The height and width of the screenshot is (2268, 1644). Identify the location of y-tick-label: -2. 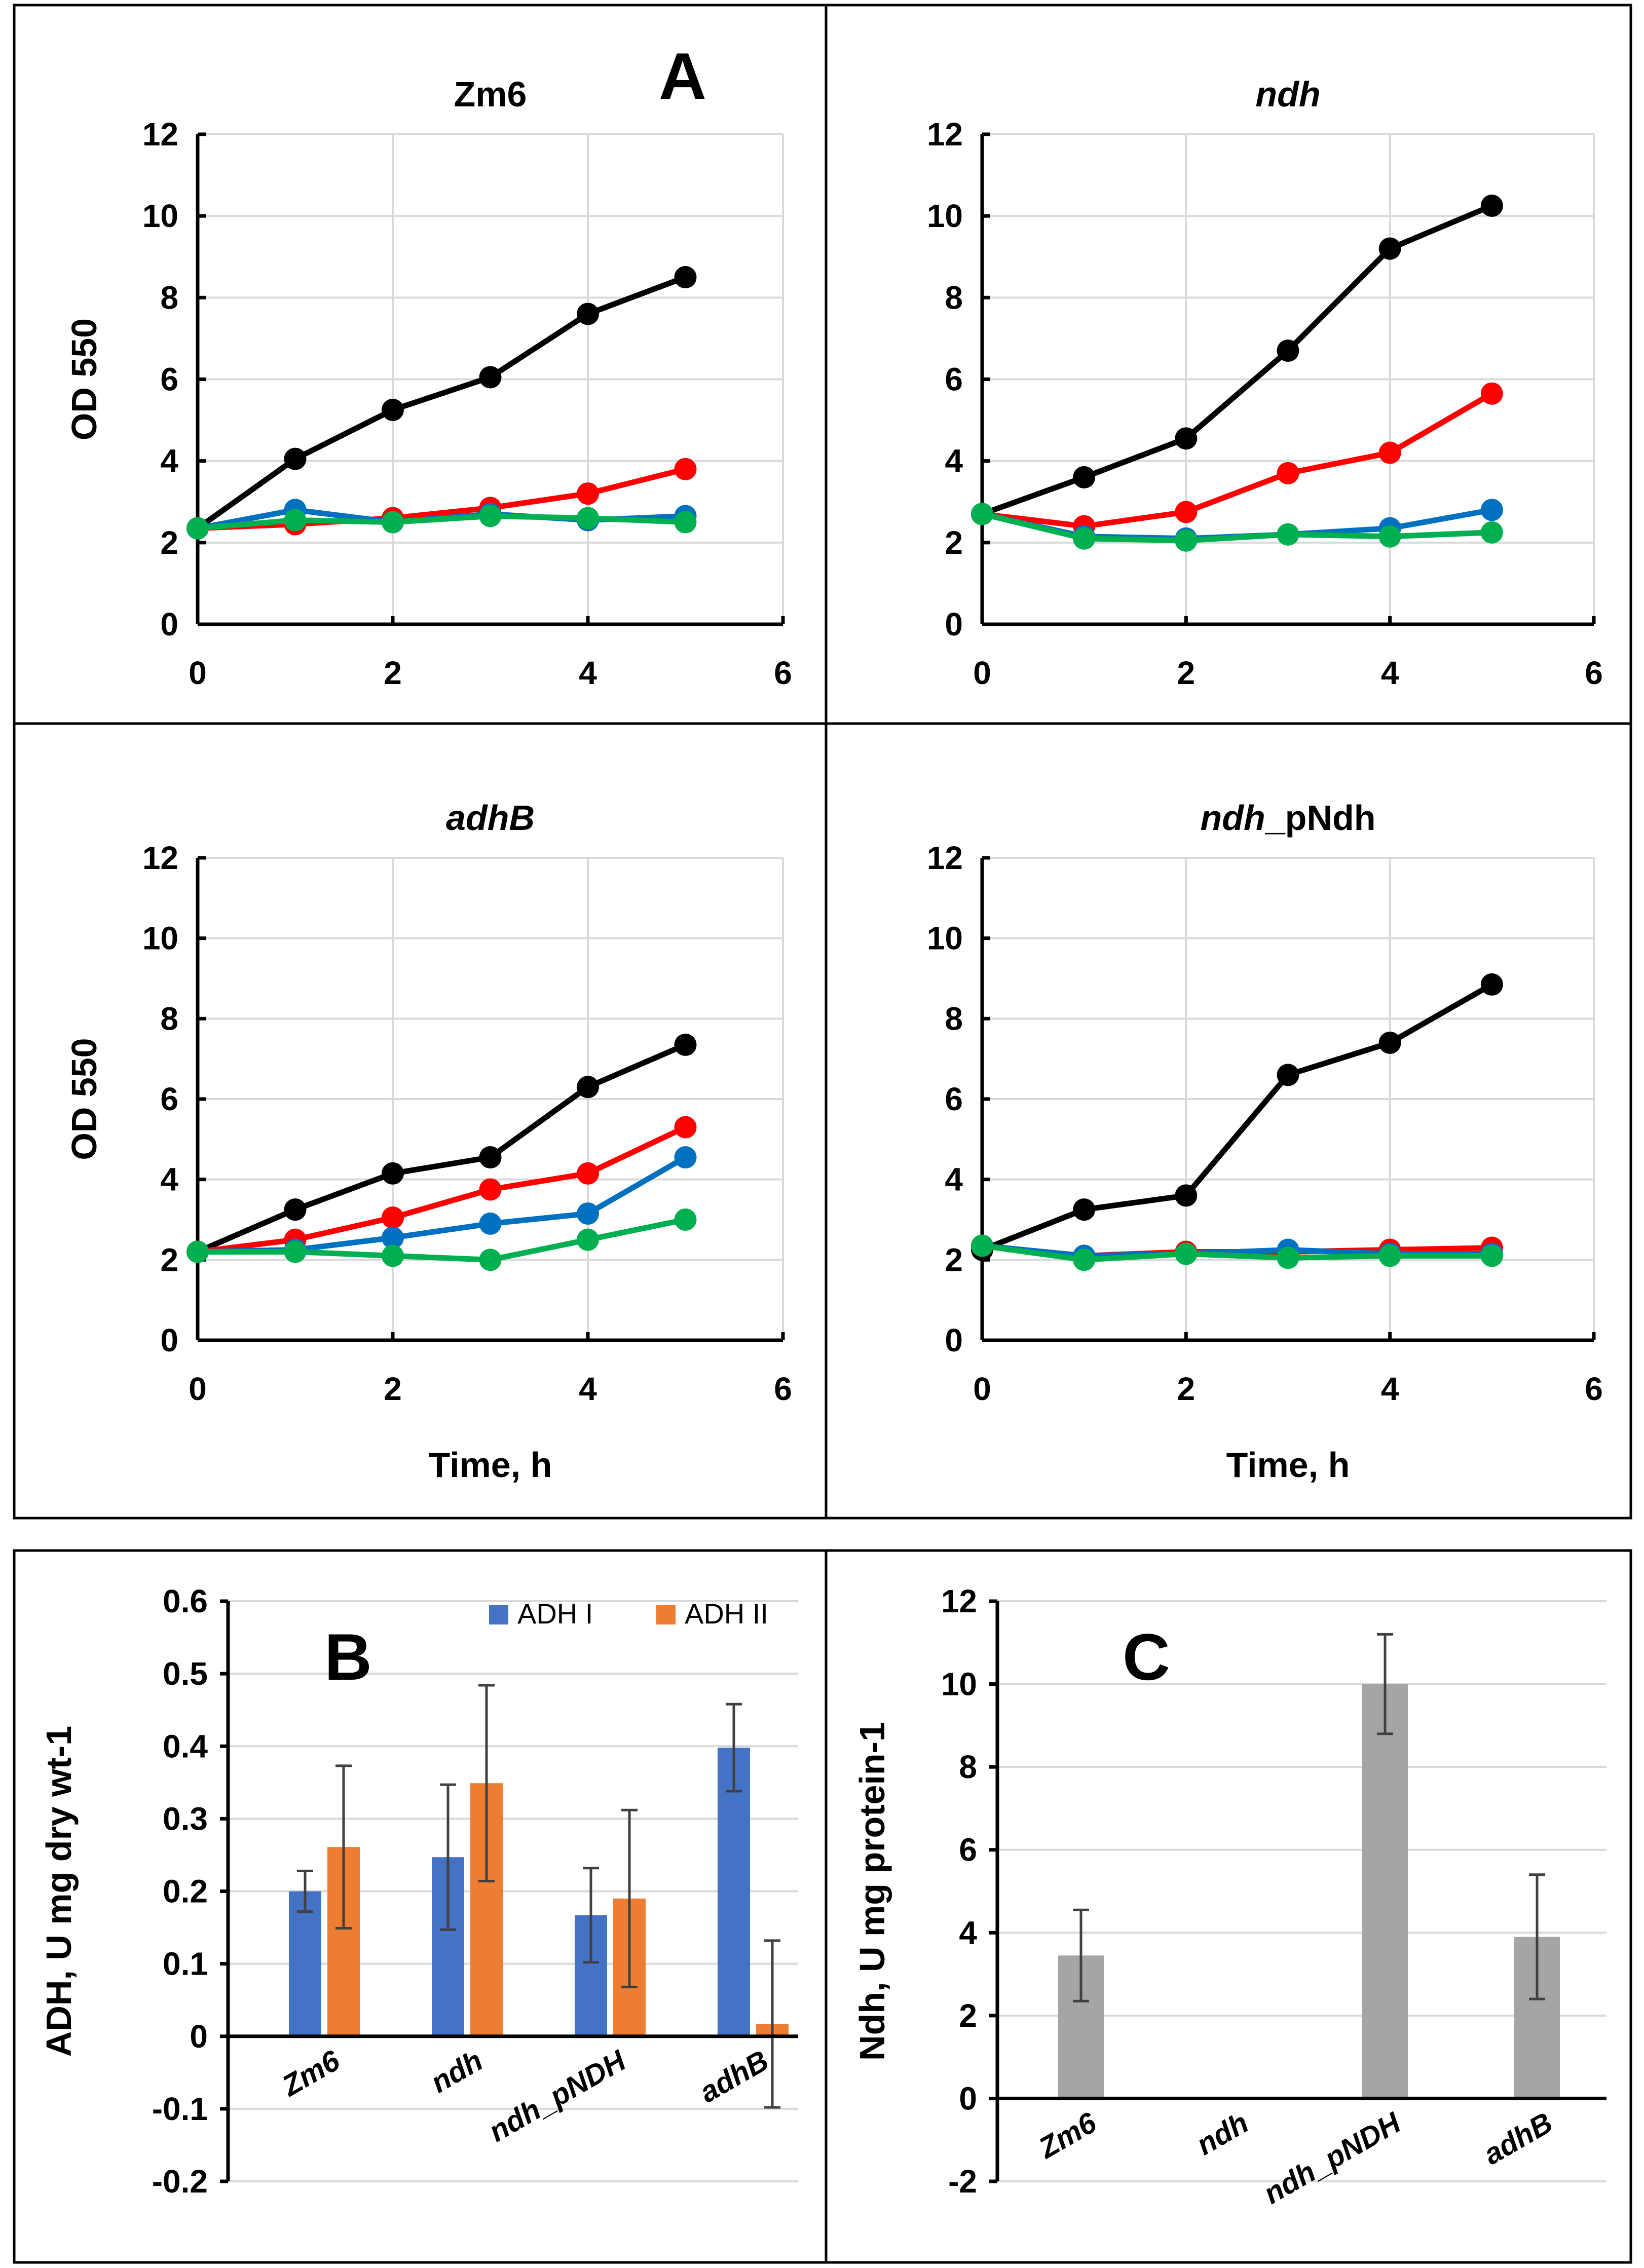
(962, 2181).